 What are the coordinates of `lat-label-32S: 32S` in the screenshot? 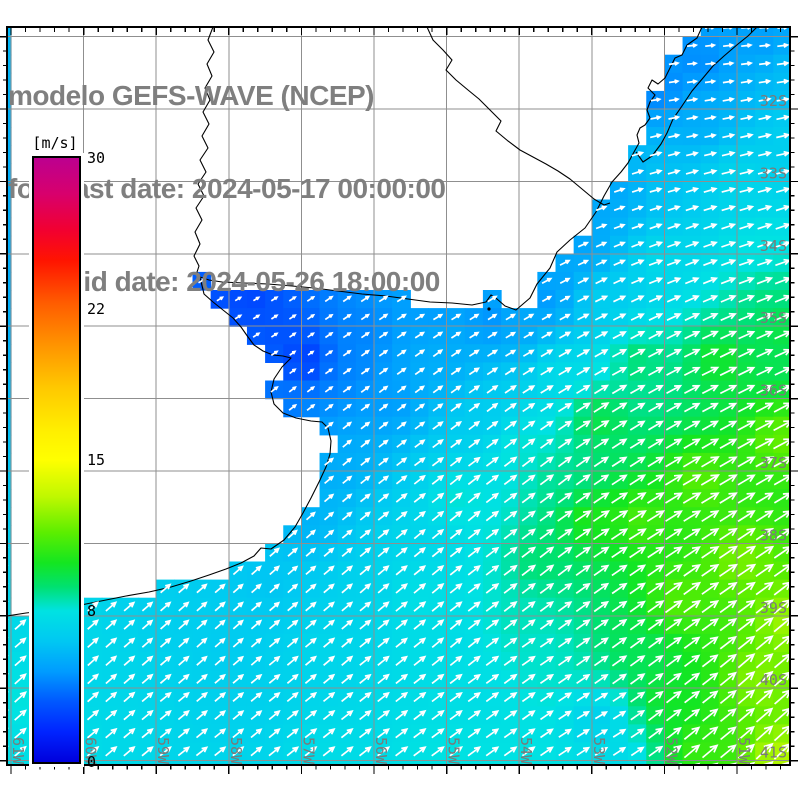 It's located at (773, 101).